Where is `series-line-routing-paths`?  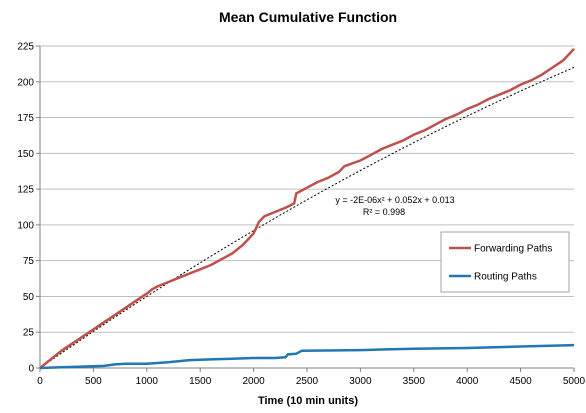
series-line-routing-paths is located at coordinates (307, 356).